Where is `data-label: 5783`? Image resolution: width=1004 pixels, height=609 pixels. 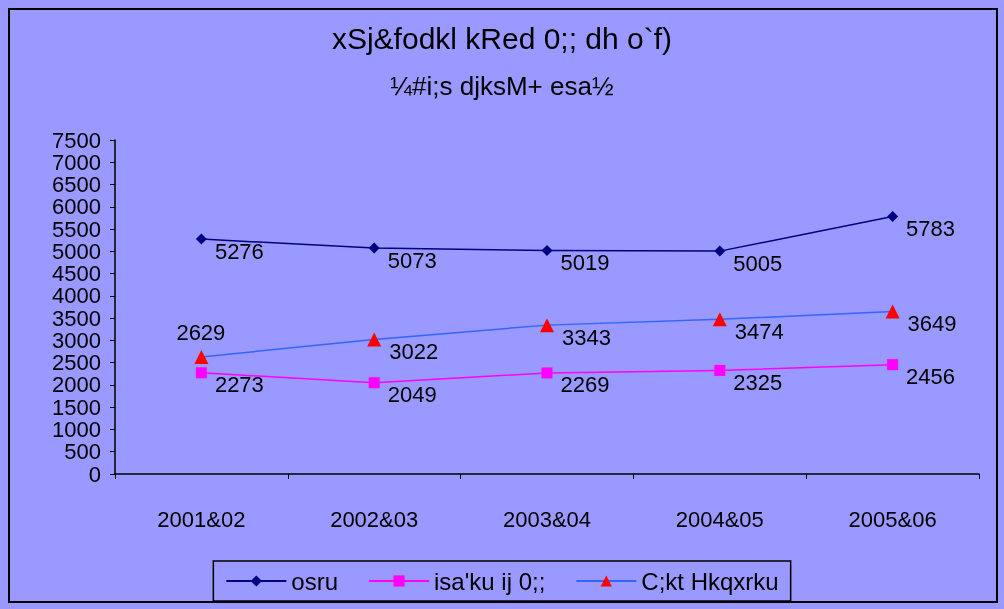 data-label: 5783 is located at coordinates (931, 228).